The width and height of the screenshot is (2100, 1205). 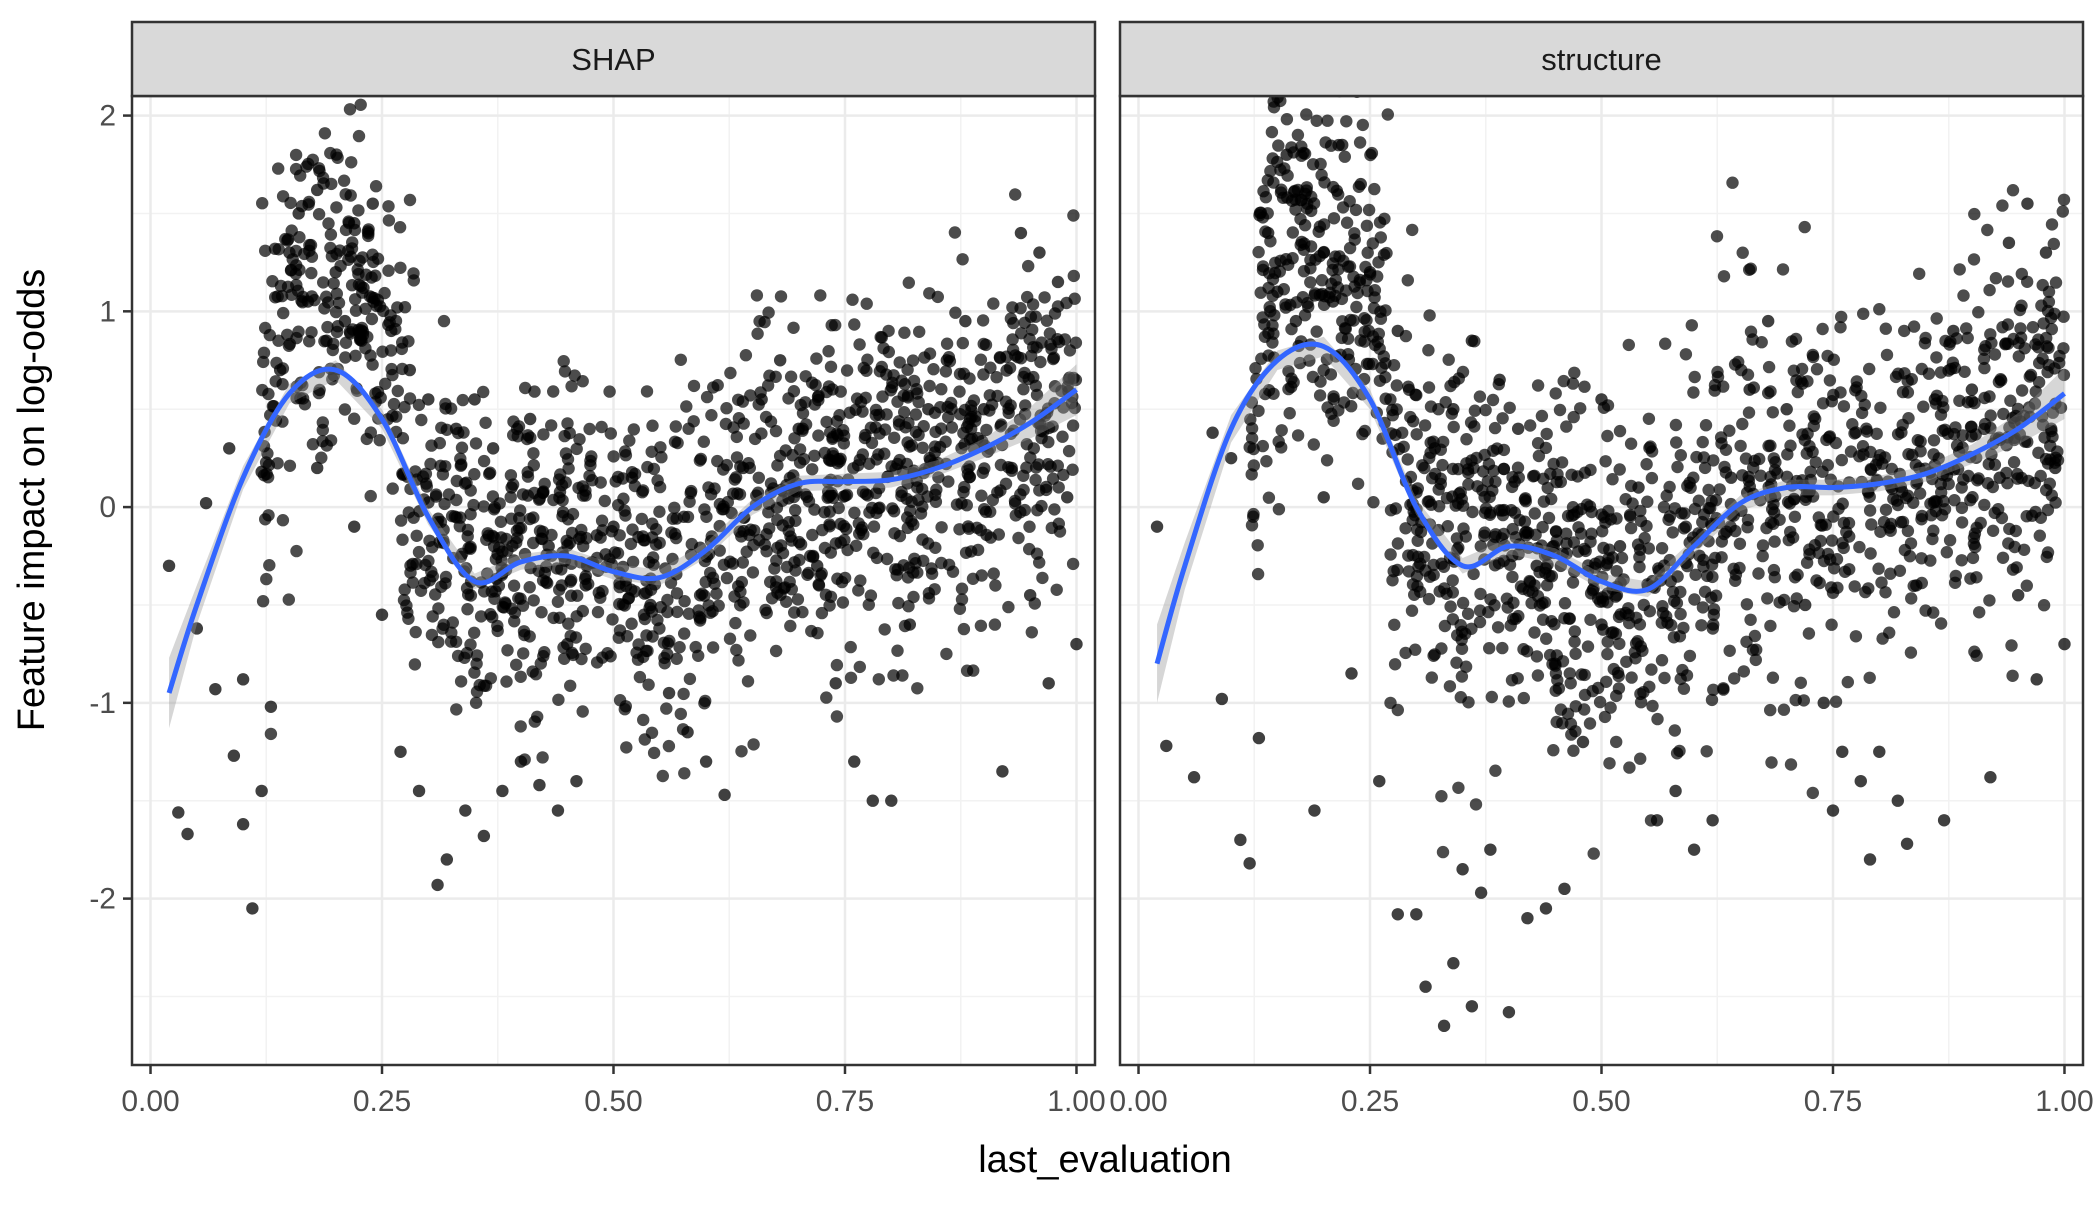 What do you see at coordinates (1610, 503) in the screenshot?
I see `smooth-line` at bounding box center [1610, 503].